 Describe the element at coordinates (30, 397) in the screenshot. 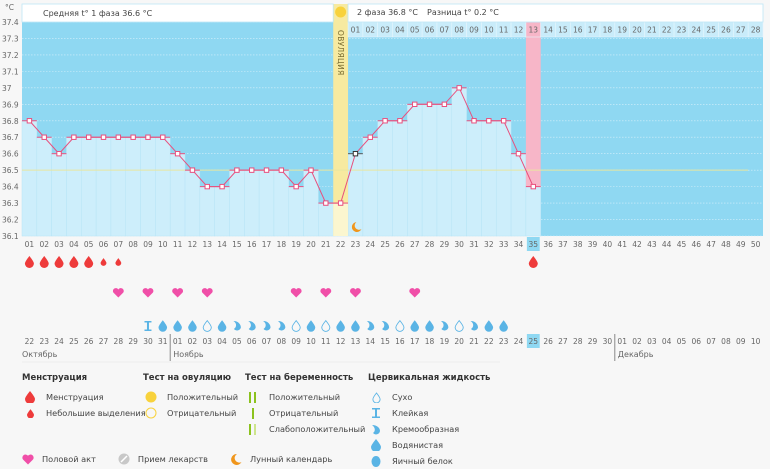

I see `blood-drop-icon` at that location.